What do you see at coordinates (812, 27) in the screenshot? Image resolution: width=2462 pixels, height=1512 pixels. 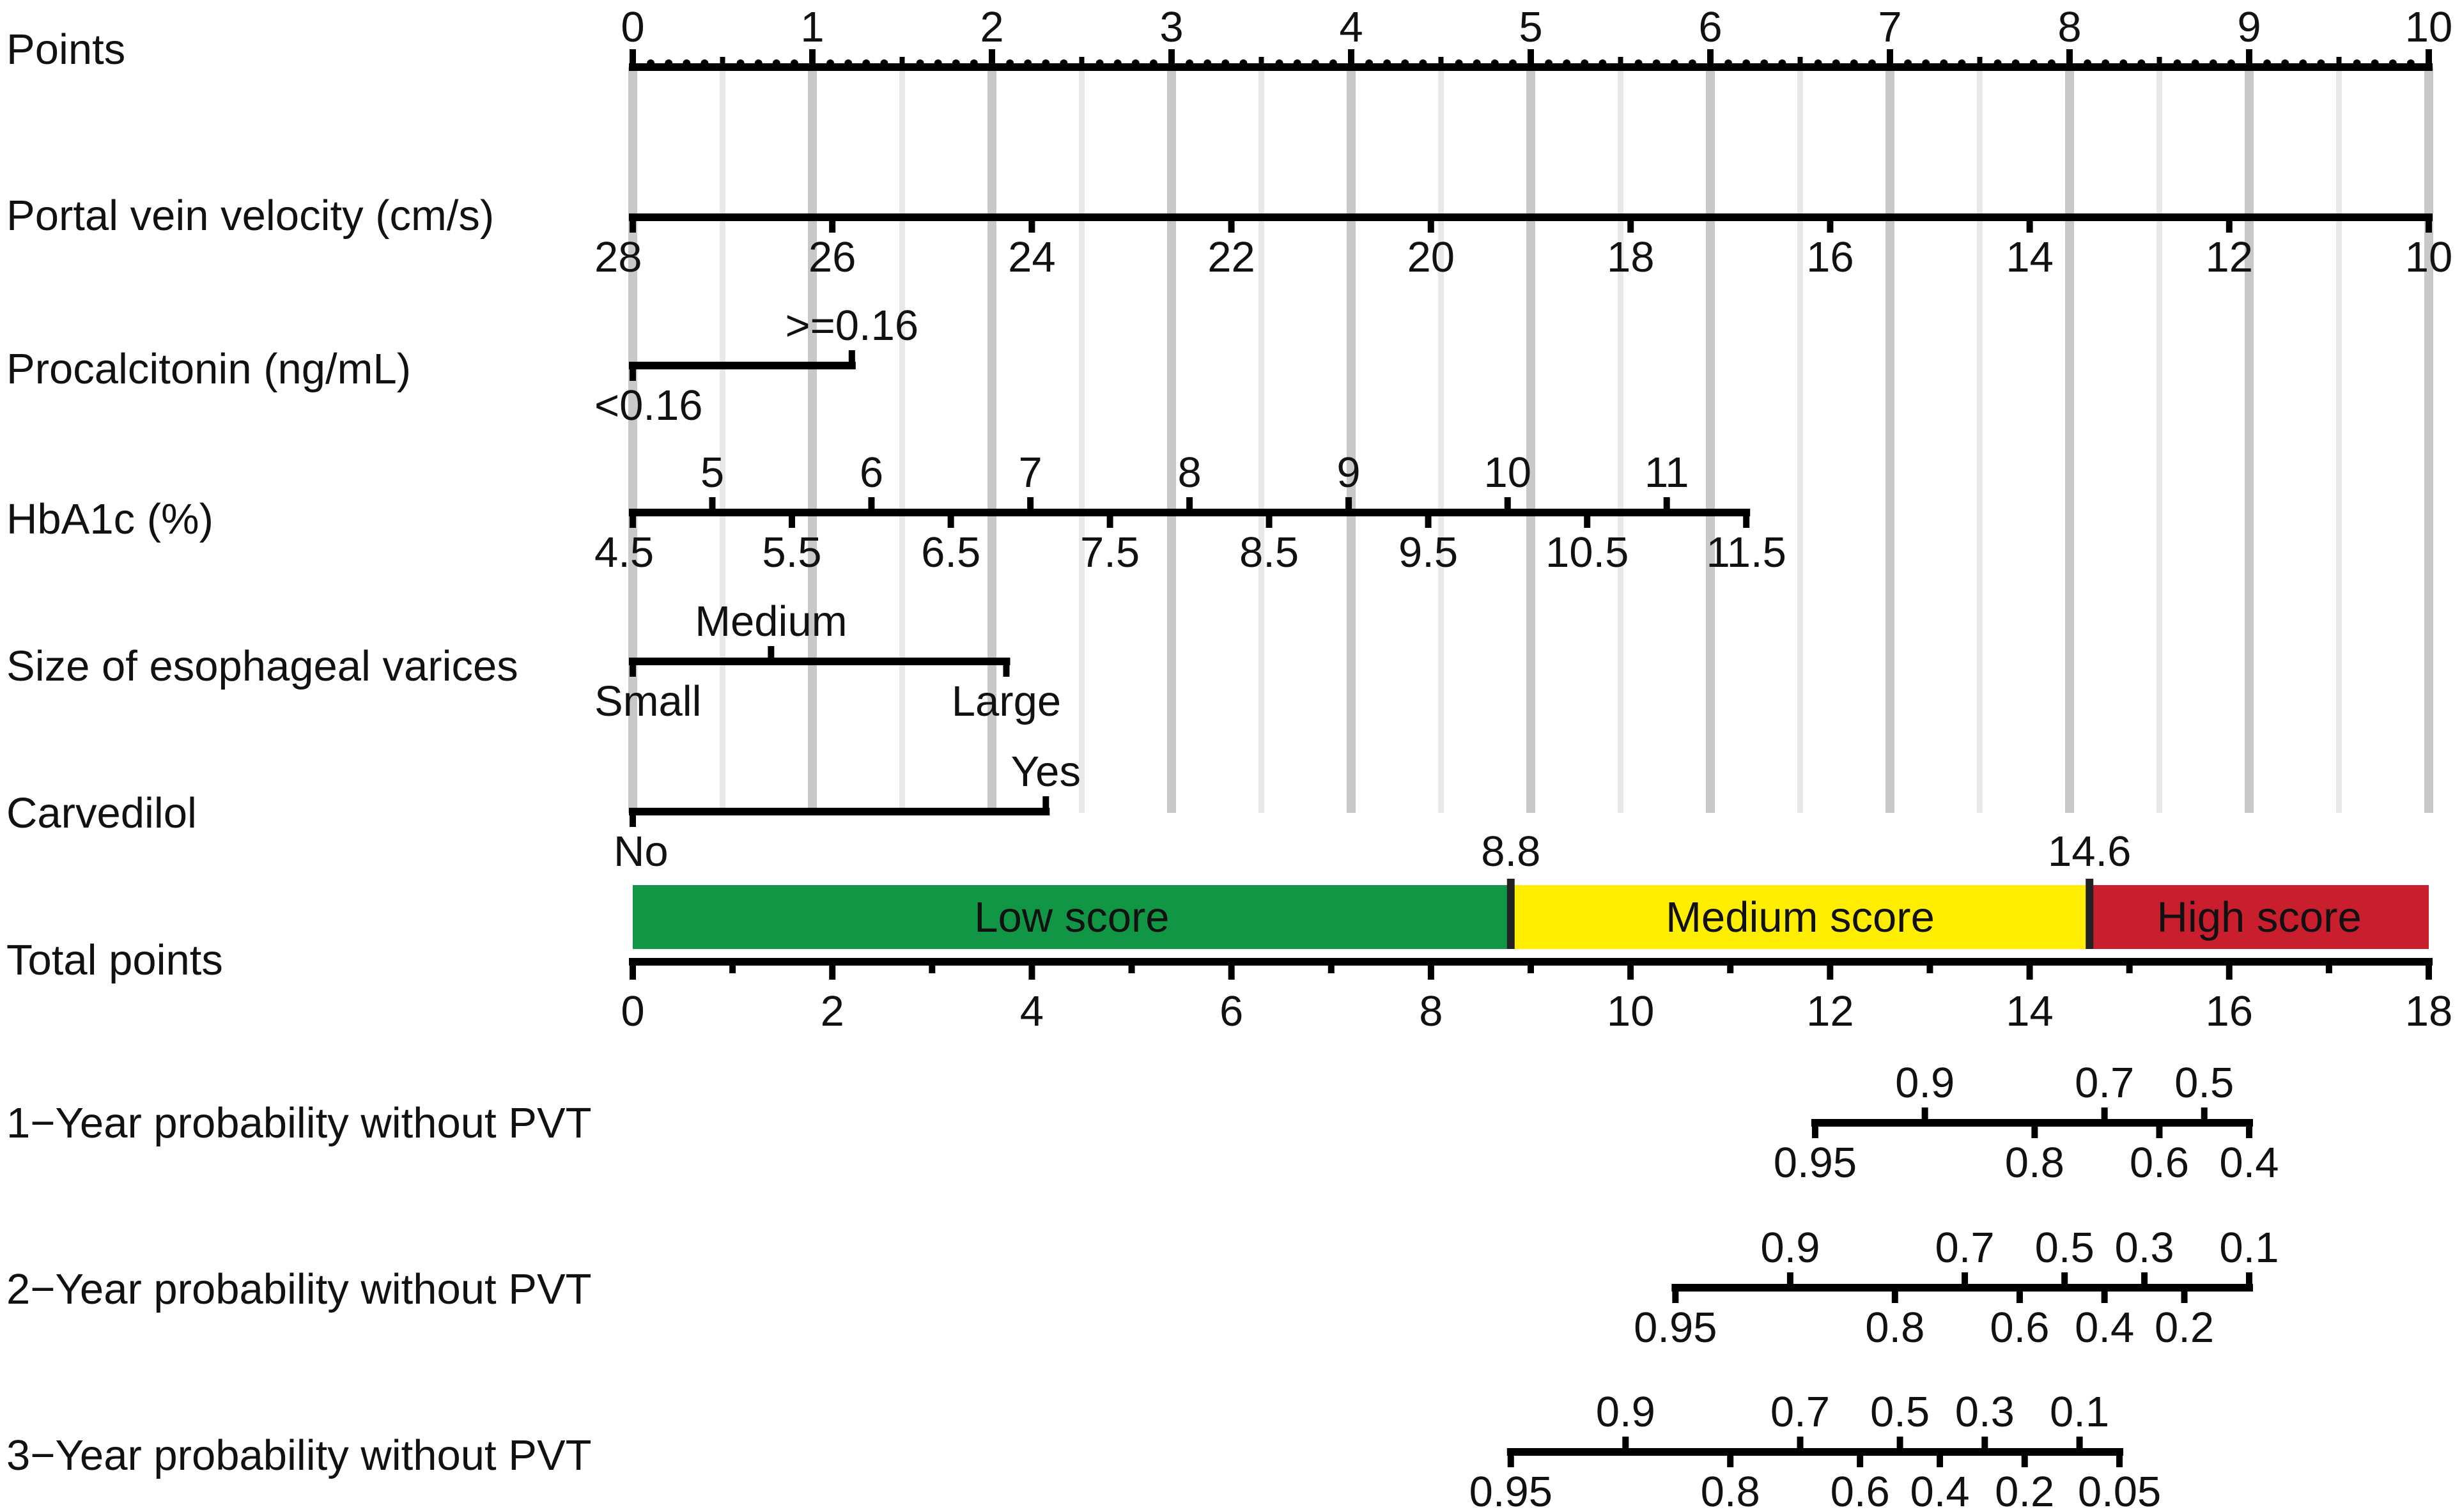 I see `points-tick-label: 1` at bounding box center [812, 27].